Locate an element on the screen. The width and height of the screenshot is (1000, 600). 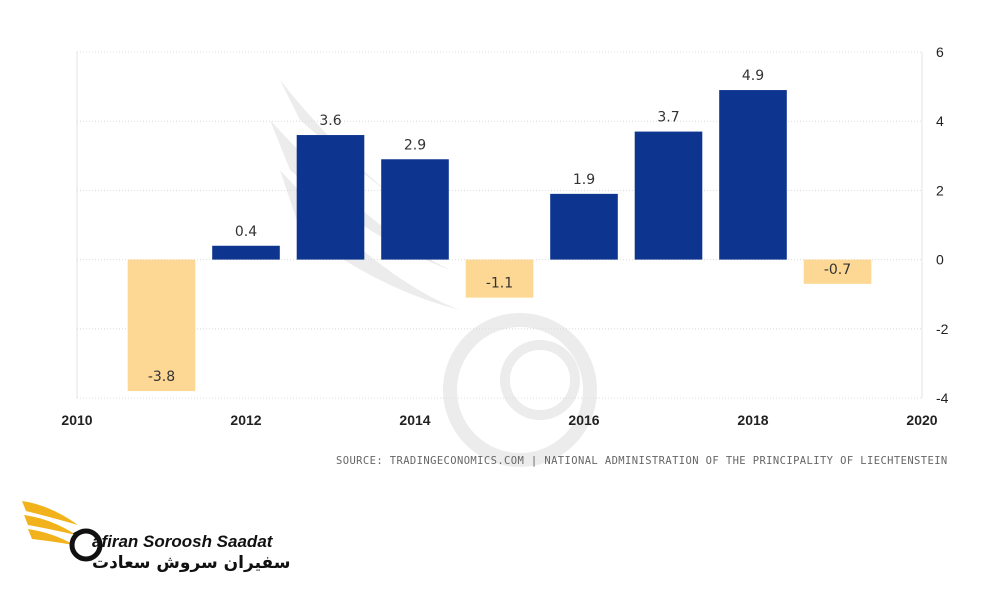
logo-text-english: afiran Soroosh Saadat is located at coordinates (182, 541).